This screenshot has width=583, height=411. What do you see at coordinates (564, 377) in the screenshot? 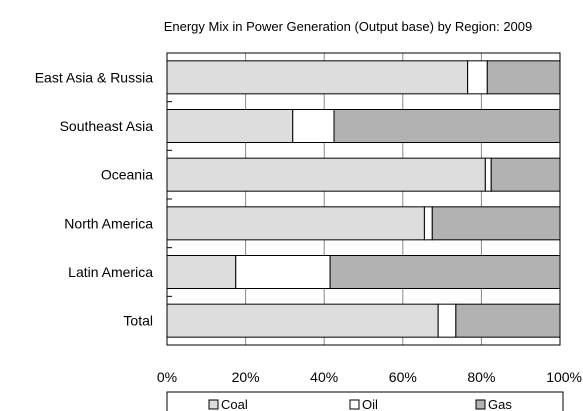
I see `x-tick-label: 100%` at bounding box center [564, 377].